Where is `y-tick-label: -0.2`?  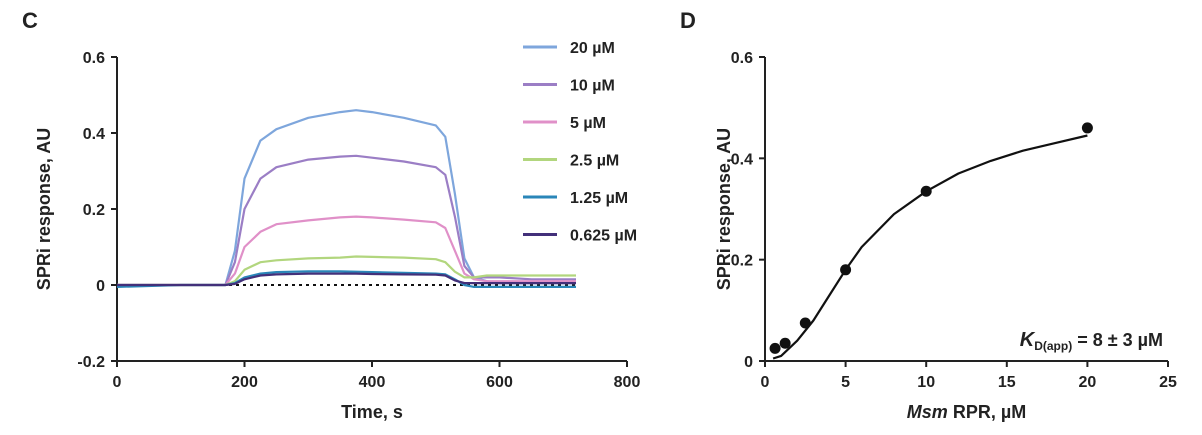
y-tick-label: -0.2 is located at coordinates (91, 362).